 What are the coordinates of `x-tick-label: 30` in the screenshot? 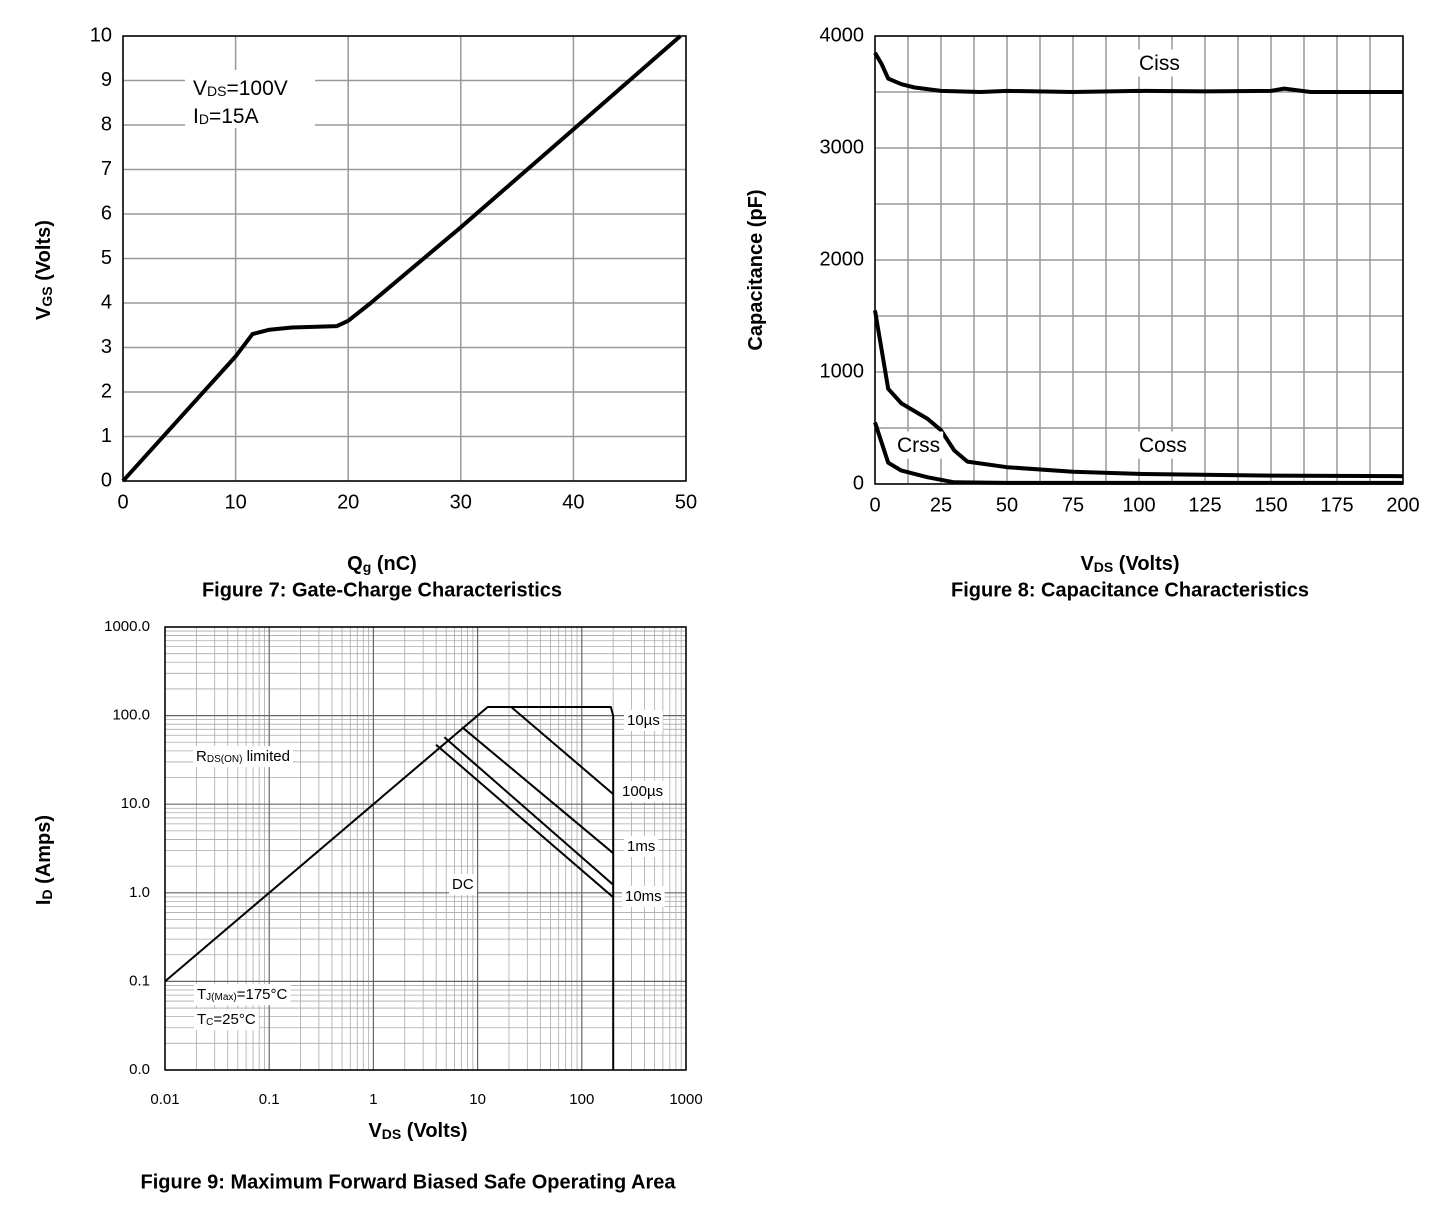 It's located at (461, 502).